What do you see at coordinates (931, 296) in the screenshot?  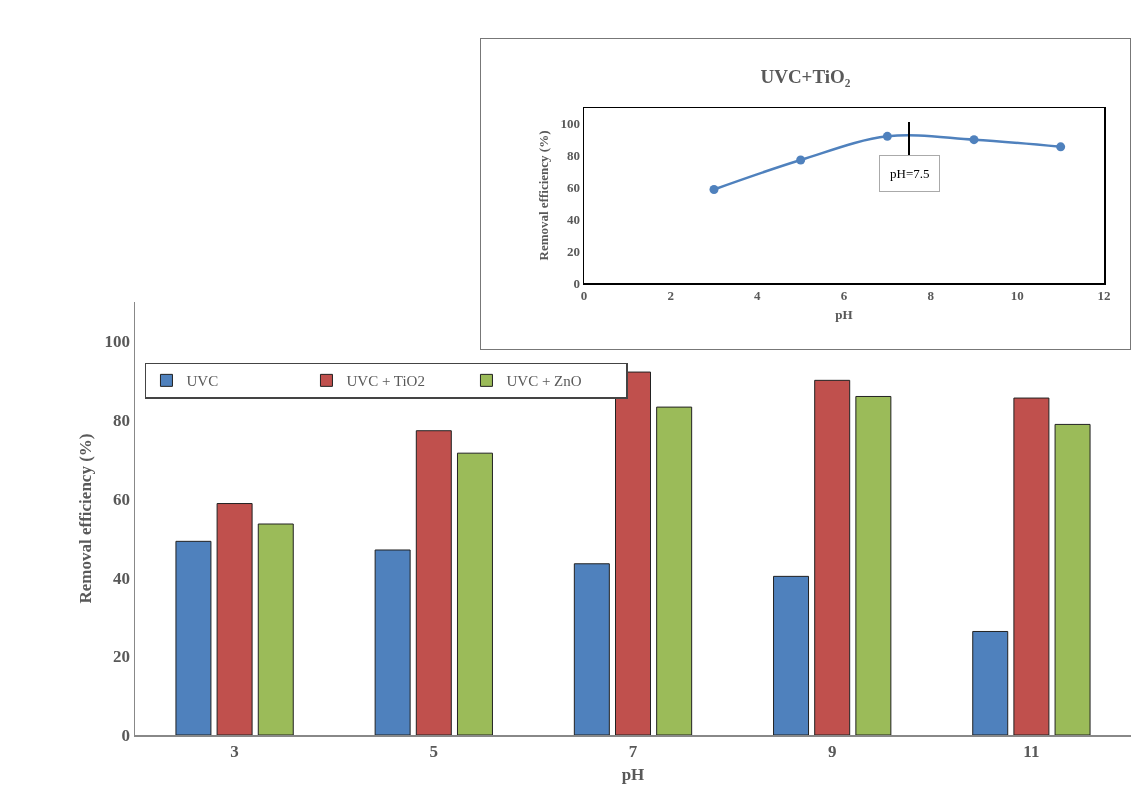 I see `x-tick-label: 8` at bounding box center [931, 296].